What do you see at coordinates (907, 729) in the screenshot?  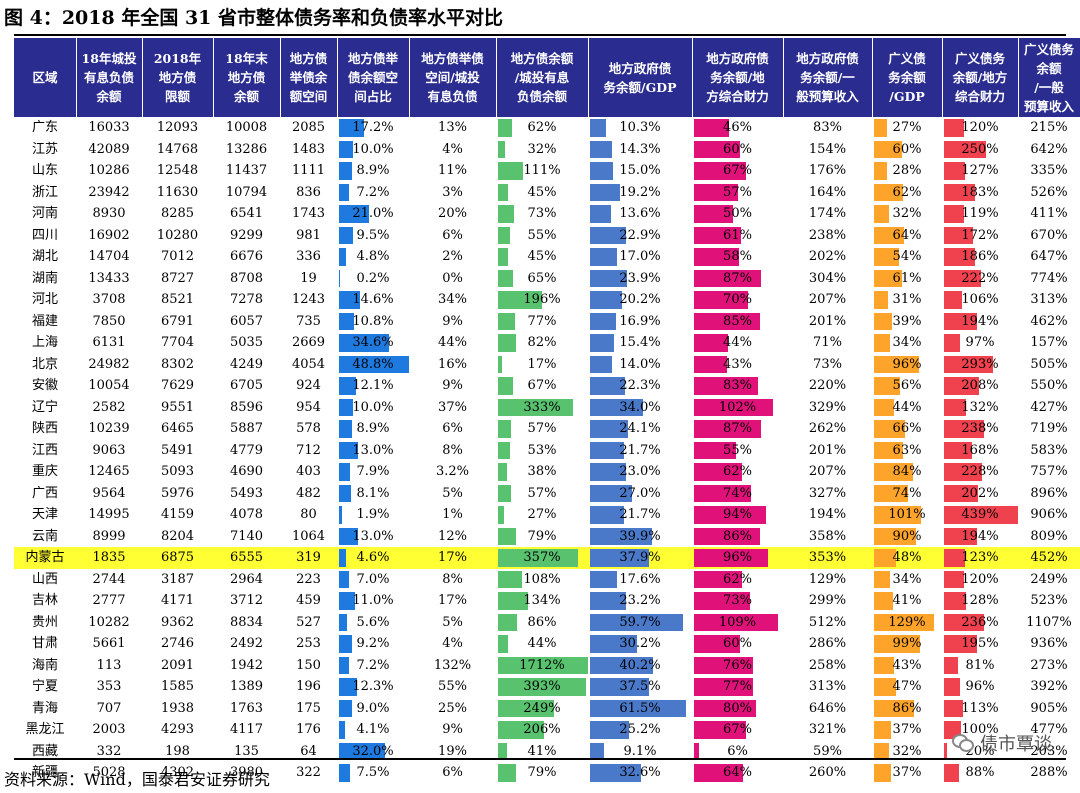 I see `broad-debt-gdp-label: 37%` at bounding box center [907, 729].